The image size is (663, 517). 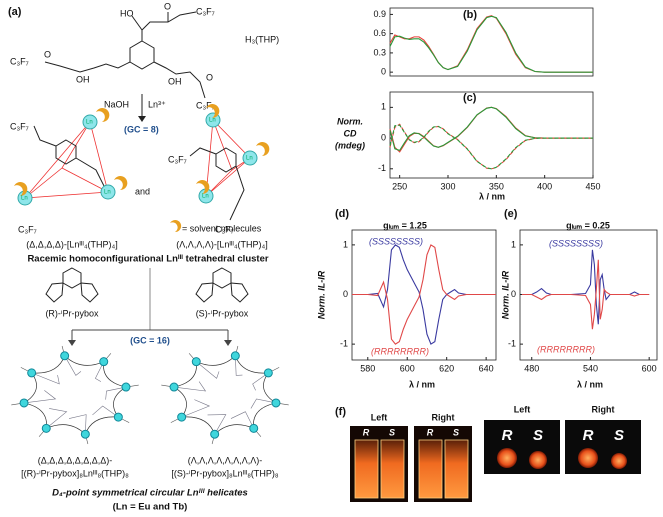 What do you see at coordinates (470, 15) in the screenshot?
I see `panel-label: (b)` at bounding box center [470, 15].